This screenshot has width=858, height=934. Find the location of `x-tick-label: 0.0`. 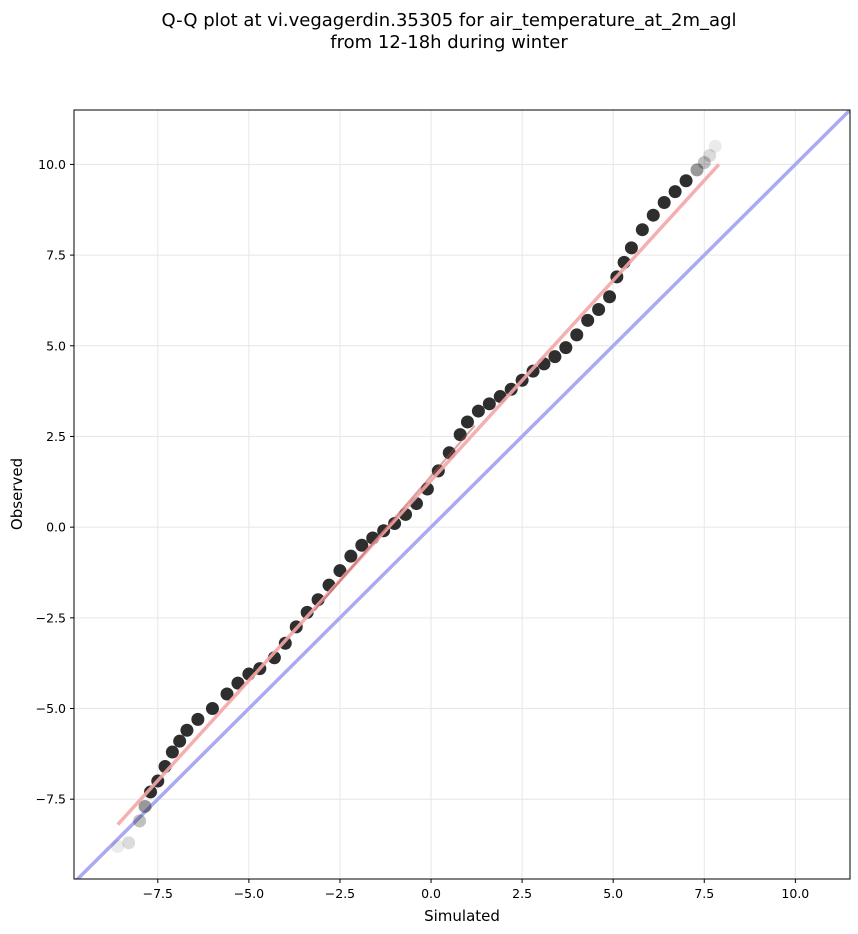

x-tick-label: 0.0 is located at coordinates (431, 893).